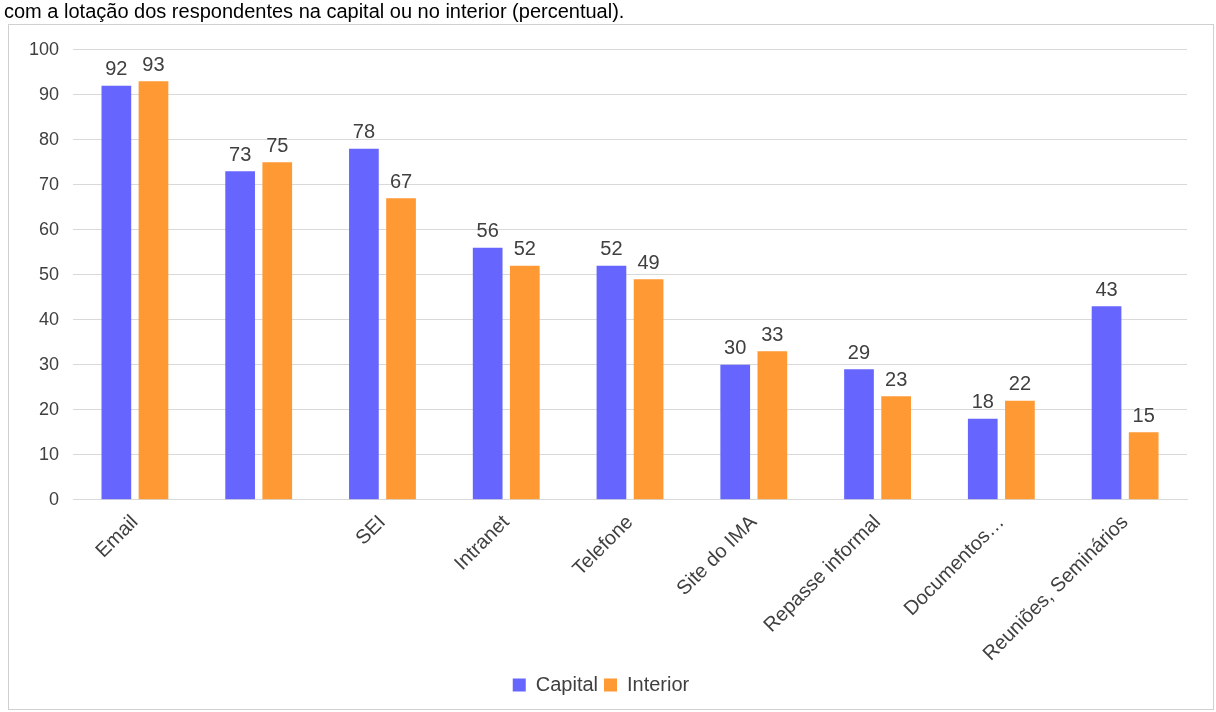 The image size is (1216, 712). Describe the element at coordinates (658, 683) in the screenshot. I see `legend-label: Interior` at that location.